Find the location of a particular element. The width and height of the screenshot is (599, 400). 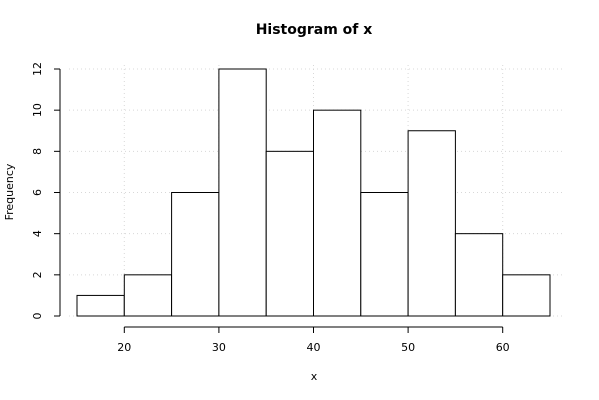

y-tick-label: 8 is located at coordinates (37, 151).